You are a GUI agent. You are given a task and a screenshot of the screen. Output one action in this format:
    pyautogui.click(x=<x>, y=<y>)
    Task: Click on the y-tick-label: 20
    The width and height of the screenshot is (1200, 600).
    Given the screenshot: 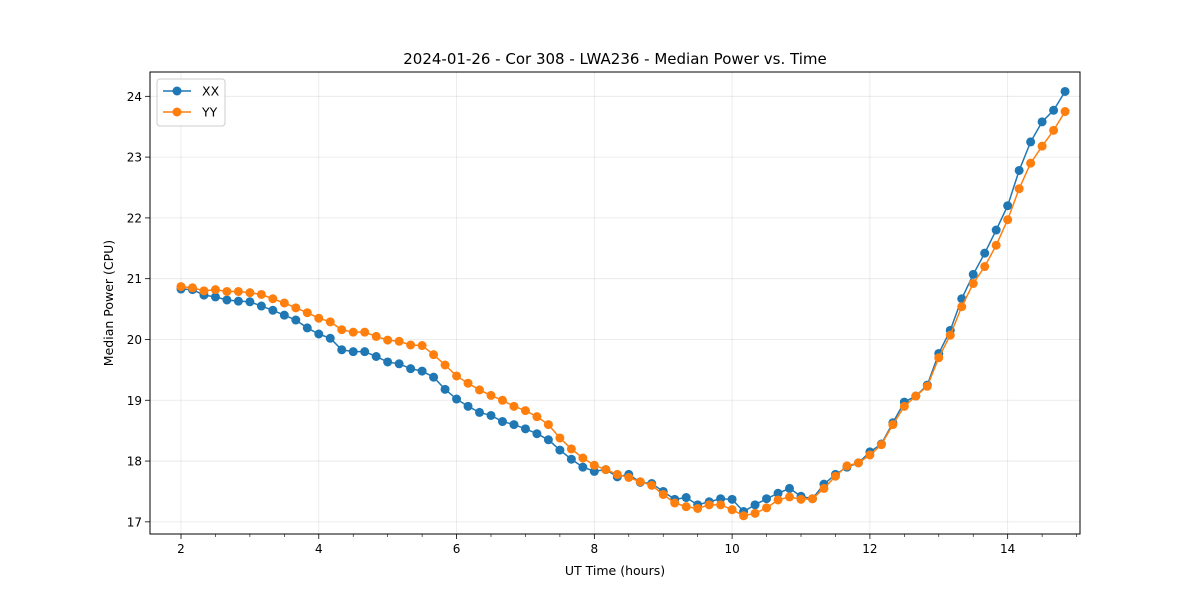 What is the action you would take?
    pyautogui.click(x=134, y=340)
    